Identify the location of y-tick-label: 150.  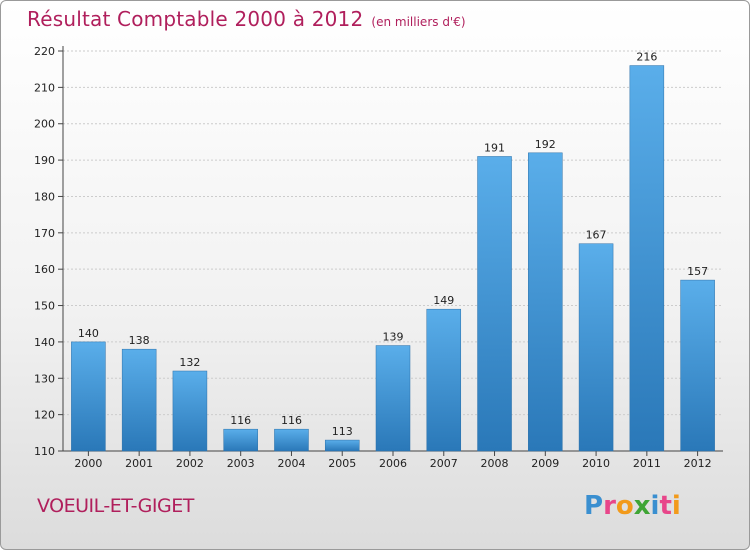
(44, 306).